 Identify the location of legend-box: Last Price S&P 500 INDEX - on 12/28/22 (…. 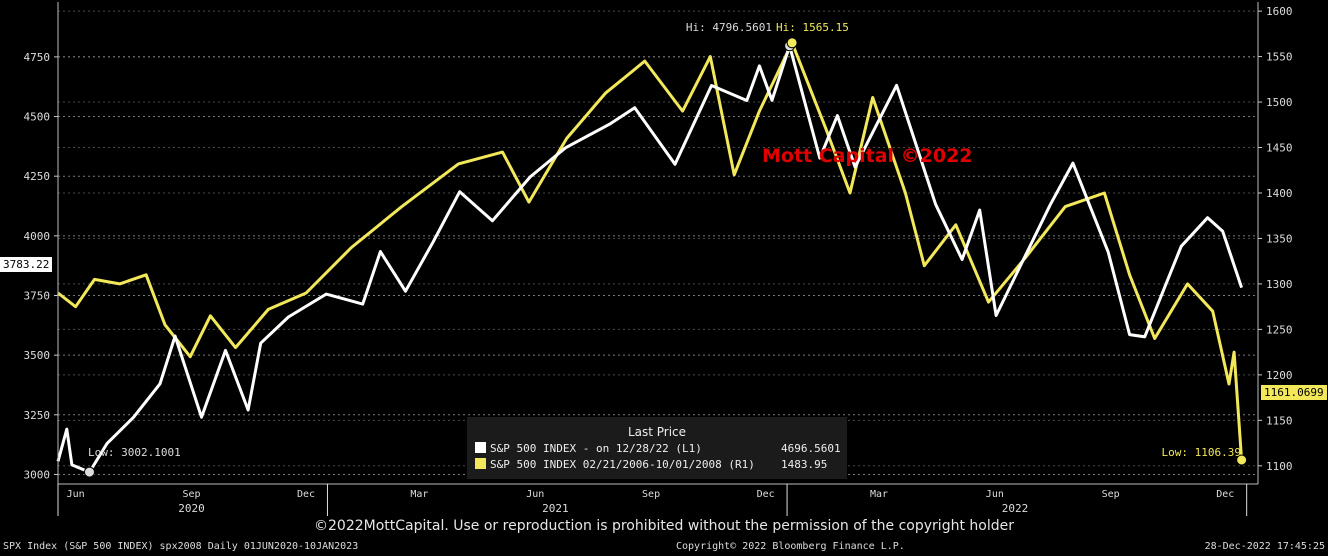
(657, 448).